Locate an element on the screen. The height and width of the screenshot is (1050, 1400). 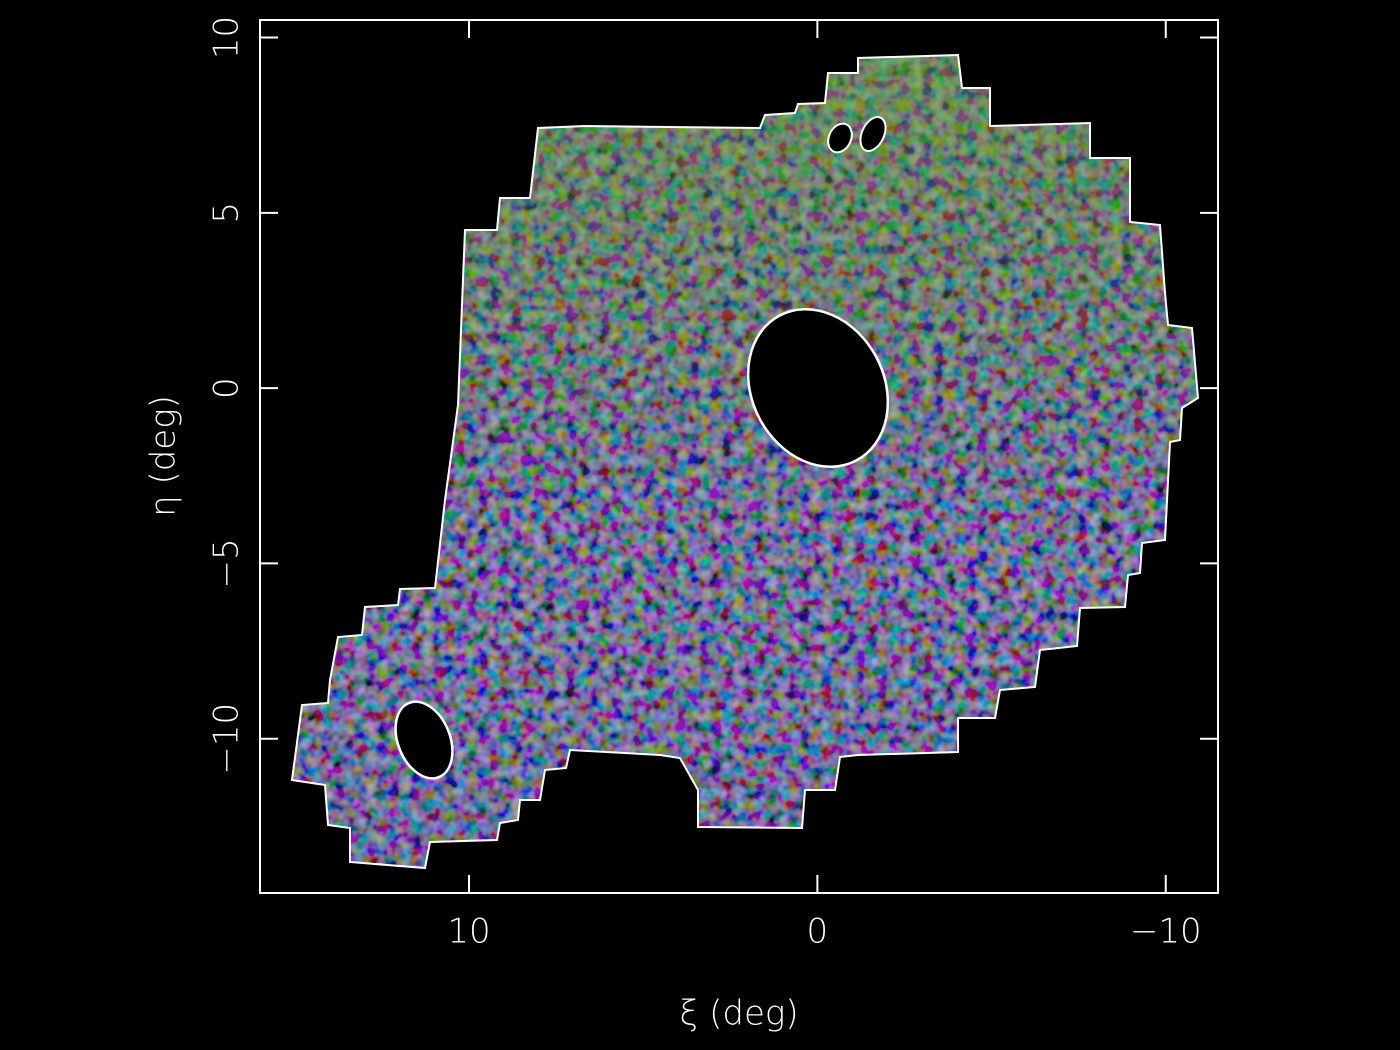
y-axis-label: η (deg) is located at coordinates (164, 456).